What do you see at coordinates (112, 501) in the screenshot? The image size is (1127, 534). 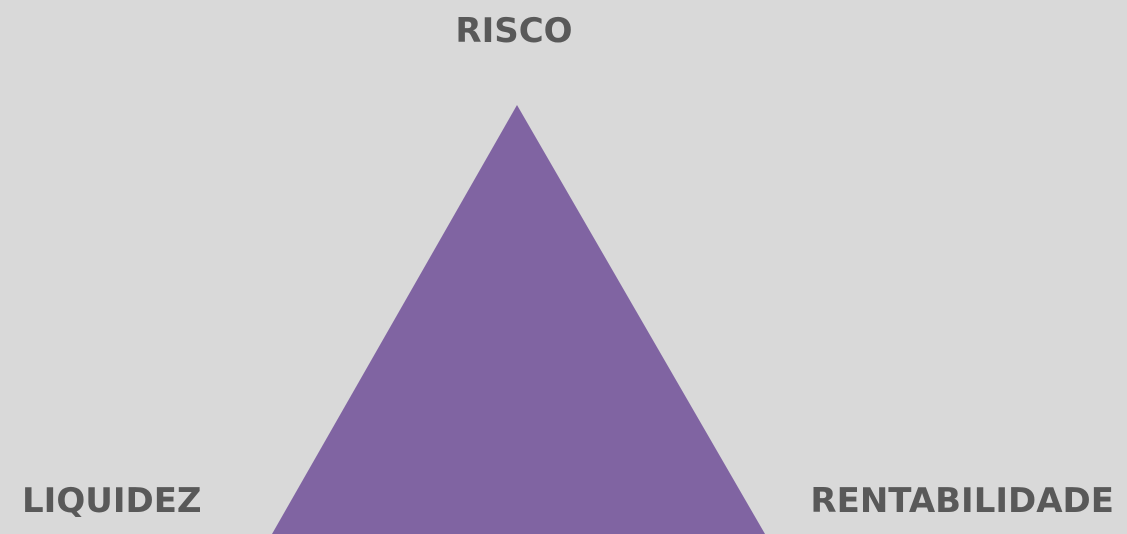 I see `left-label: LIQUIDEZ` at bounding box center [112, 501].